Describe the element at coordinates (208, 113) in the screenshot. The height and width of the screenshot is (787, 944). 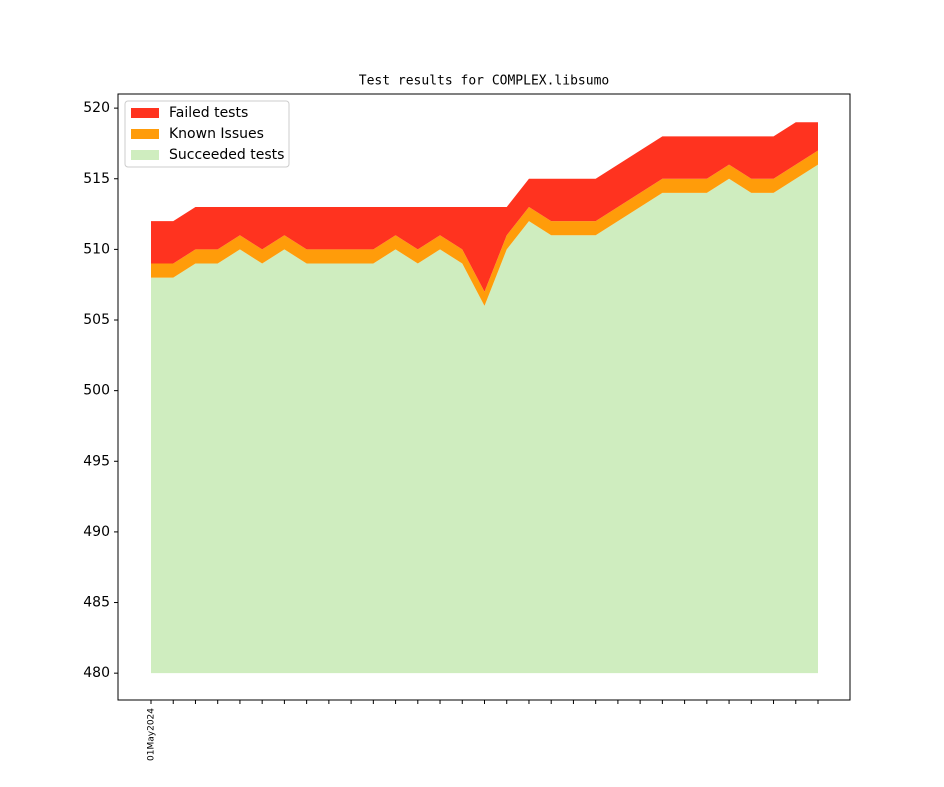
I see `legend-label: Failed tests` at that location.